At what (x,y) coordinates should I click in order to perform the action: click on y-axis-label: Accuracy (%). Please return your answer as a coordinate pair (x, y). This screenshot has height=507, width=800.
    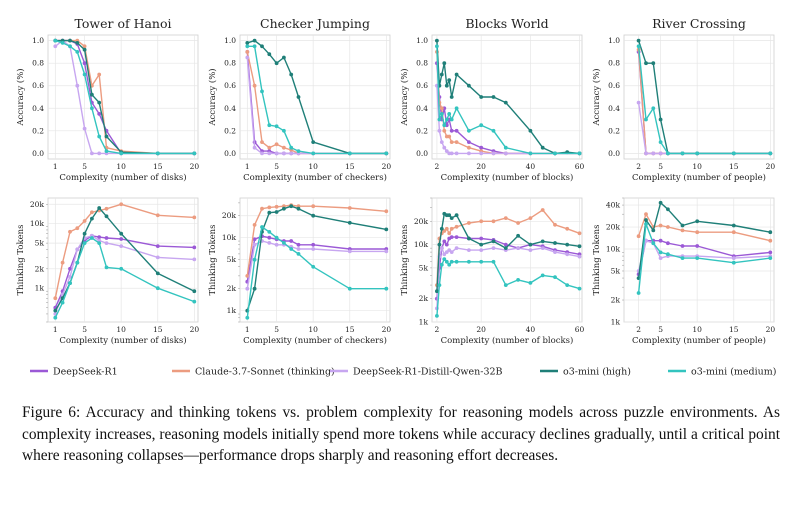
    Looking at the image, I should click on (20, 97).